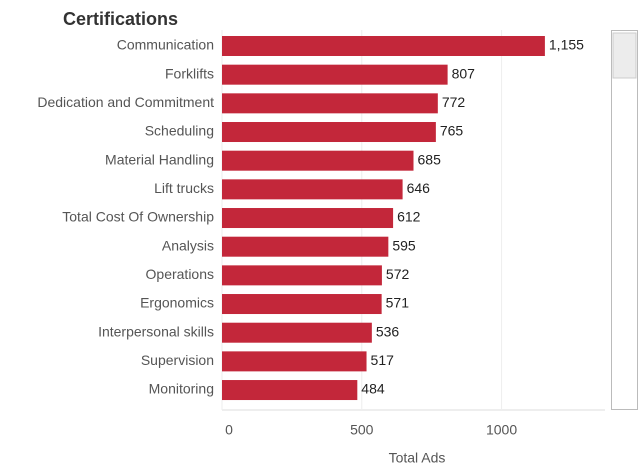 The height and width of the screenshot is (469, 642). Describe the element at coordinates (125, 102) in the screenshot. I see `y-tick-label: Dedication and Commitment` at that location.